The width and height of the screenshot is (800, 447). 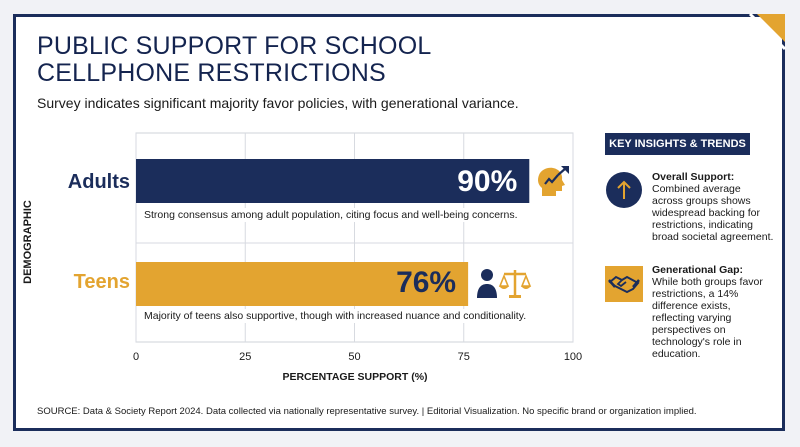 I want to click on x-tick-label: 75, so click(x=463, y=357).